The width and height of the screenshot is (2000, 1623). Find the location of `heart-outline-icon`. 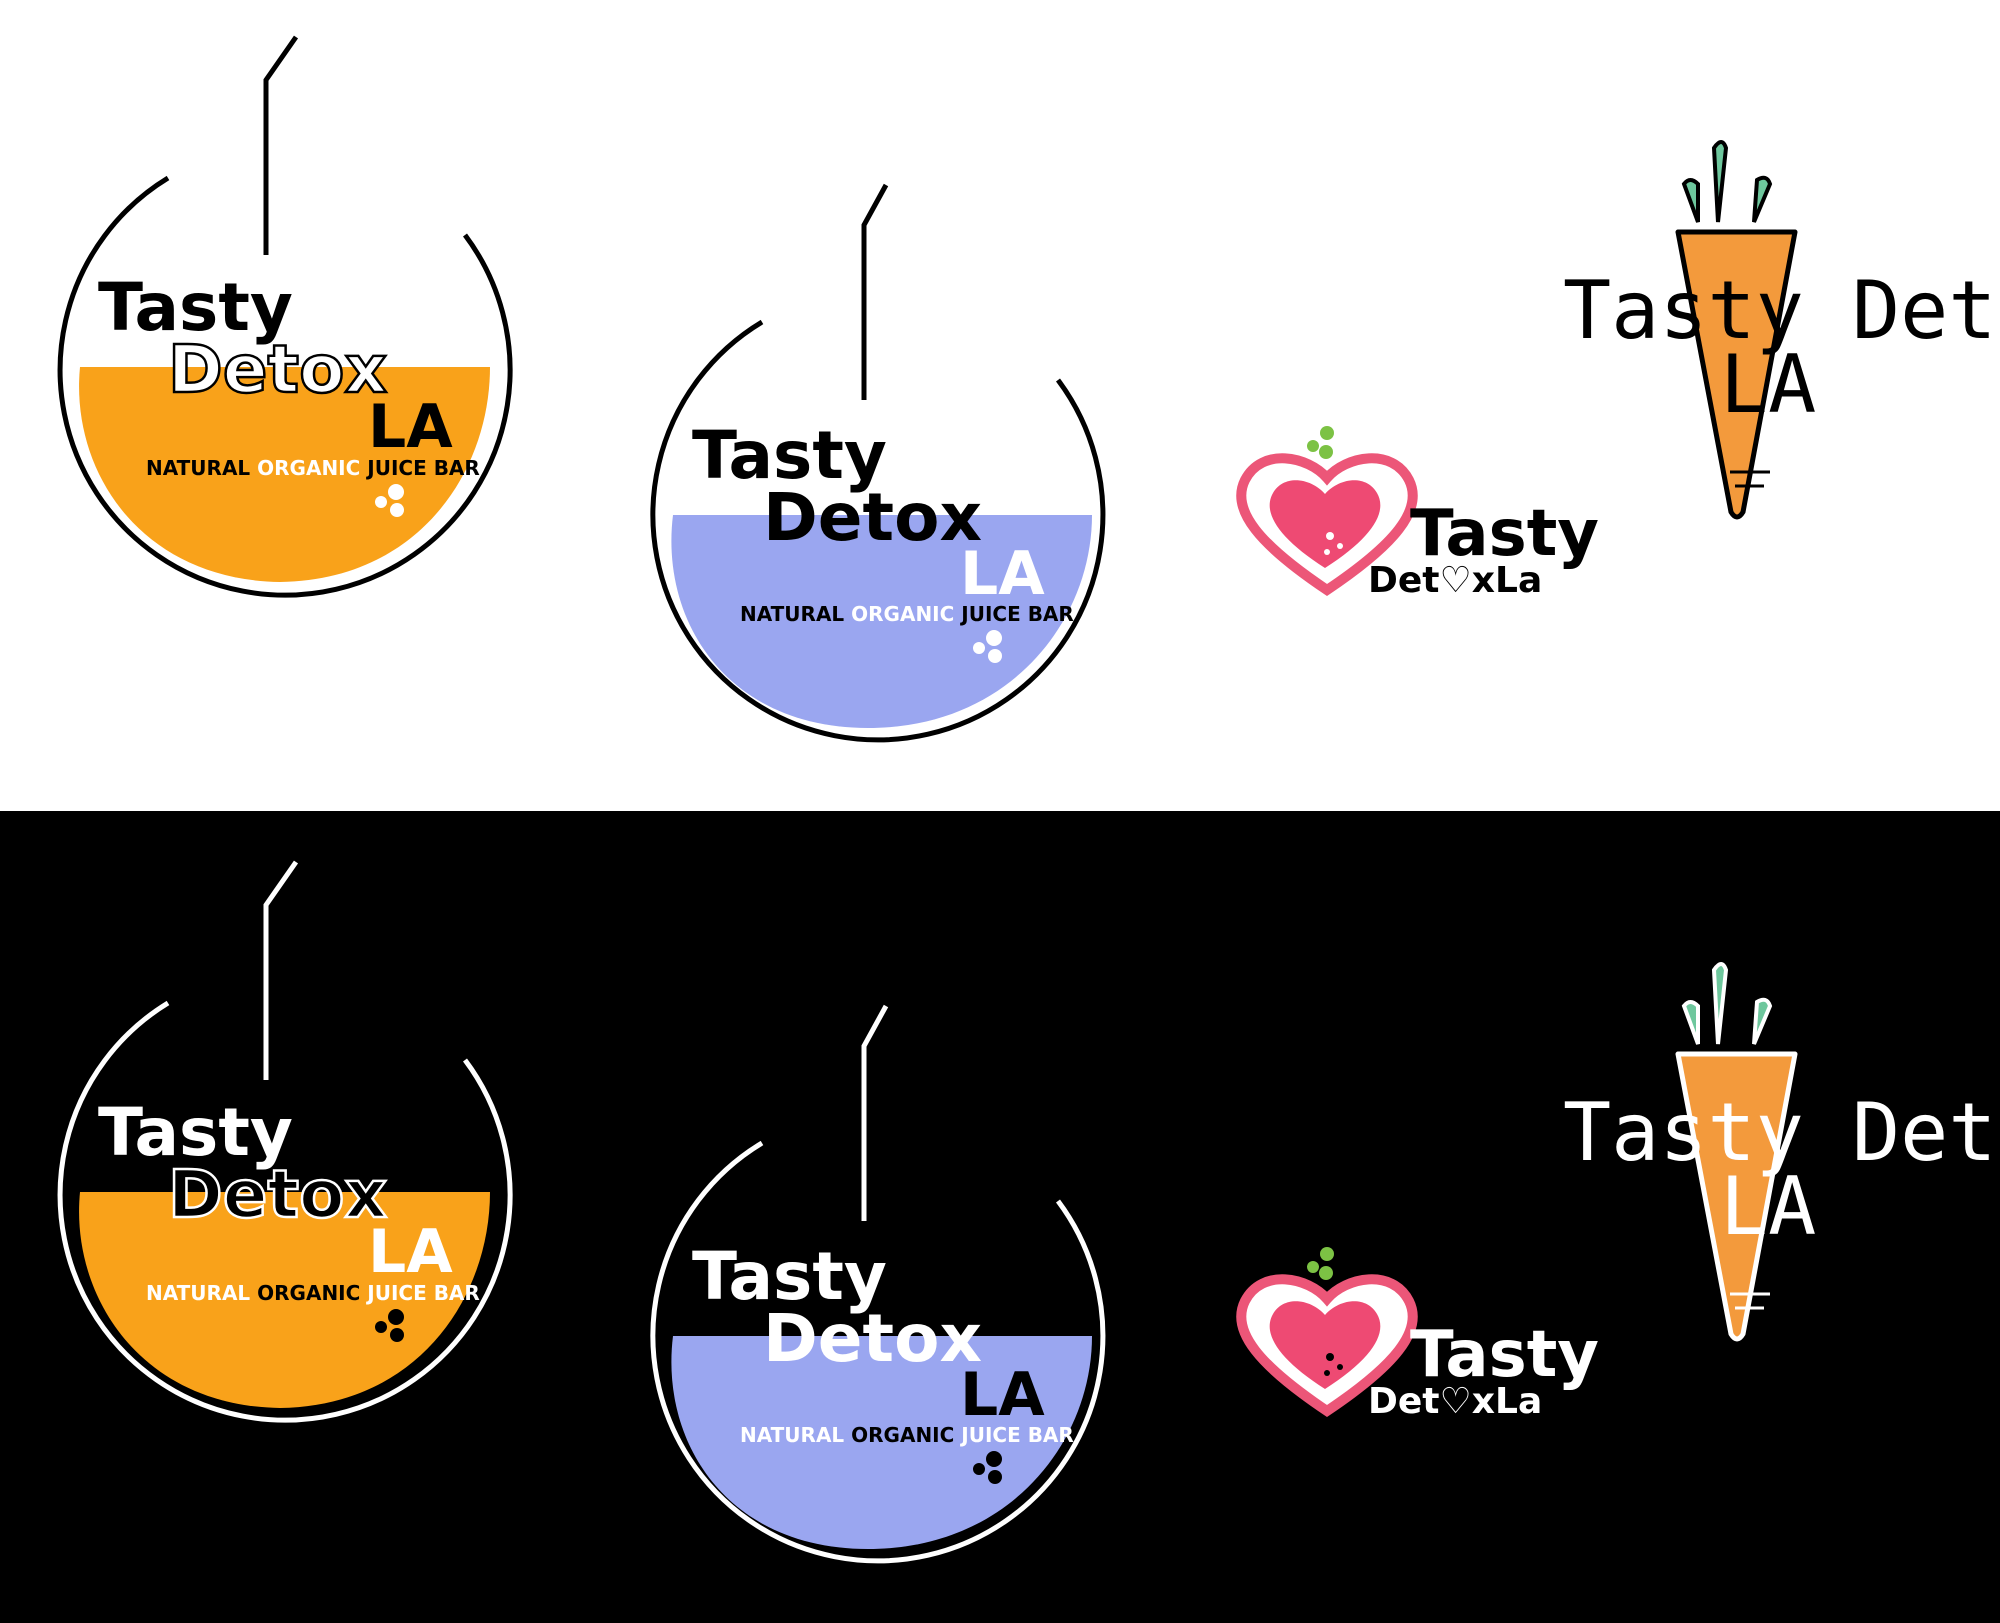

heart-outline-icon is located at coordinates (1327, 525).